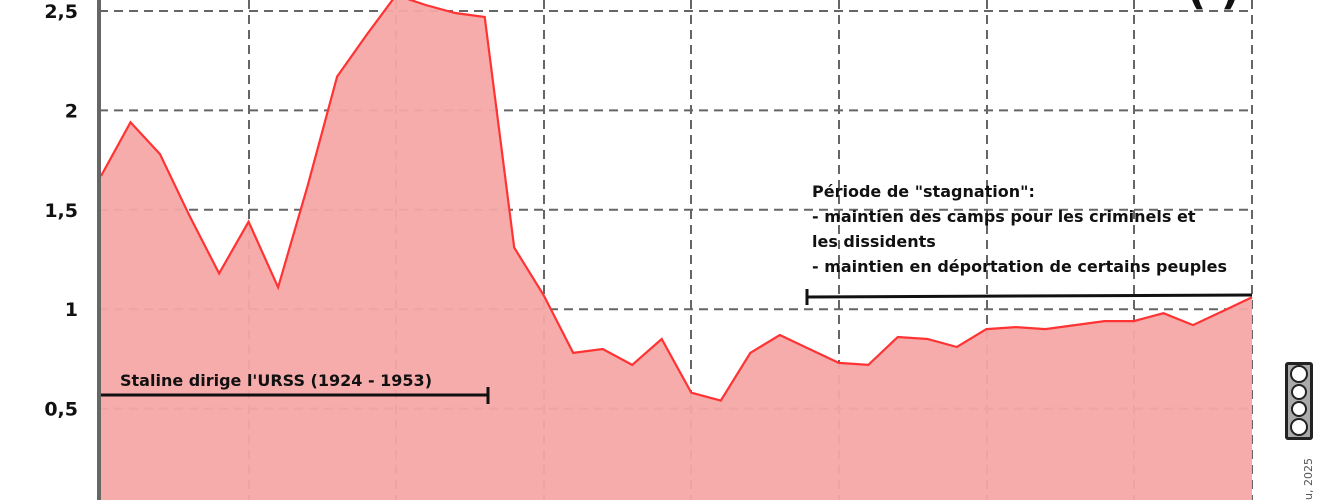 The width and height of the screenshot is (1320, 500). I want to click on y-tick-label: 2,5, so click(61, 12).